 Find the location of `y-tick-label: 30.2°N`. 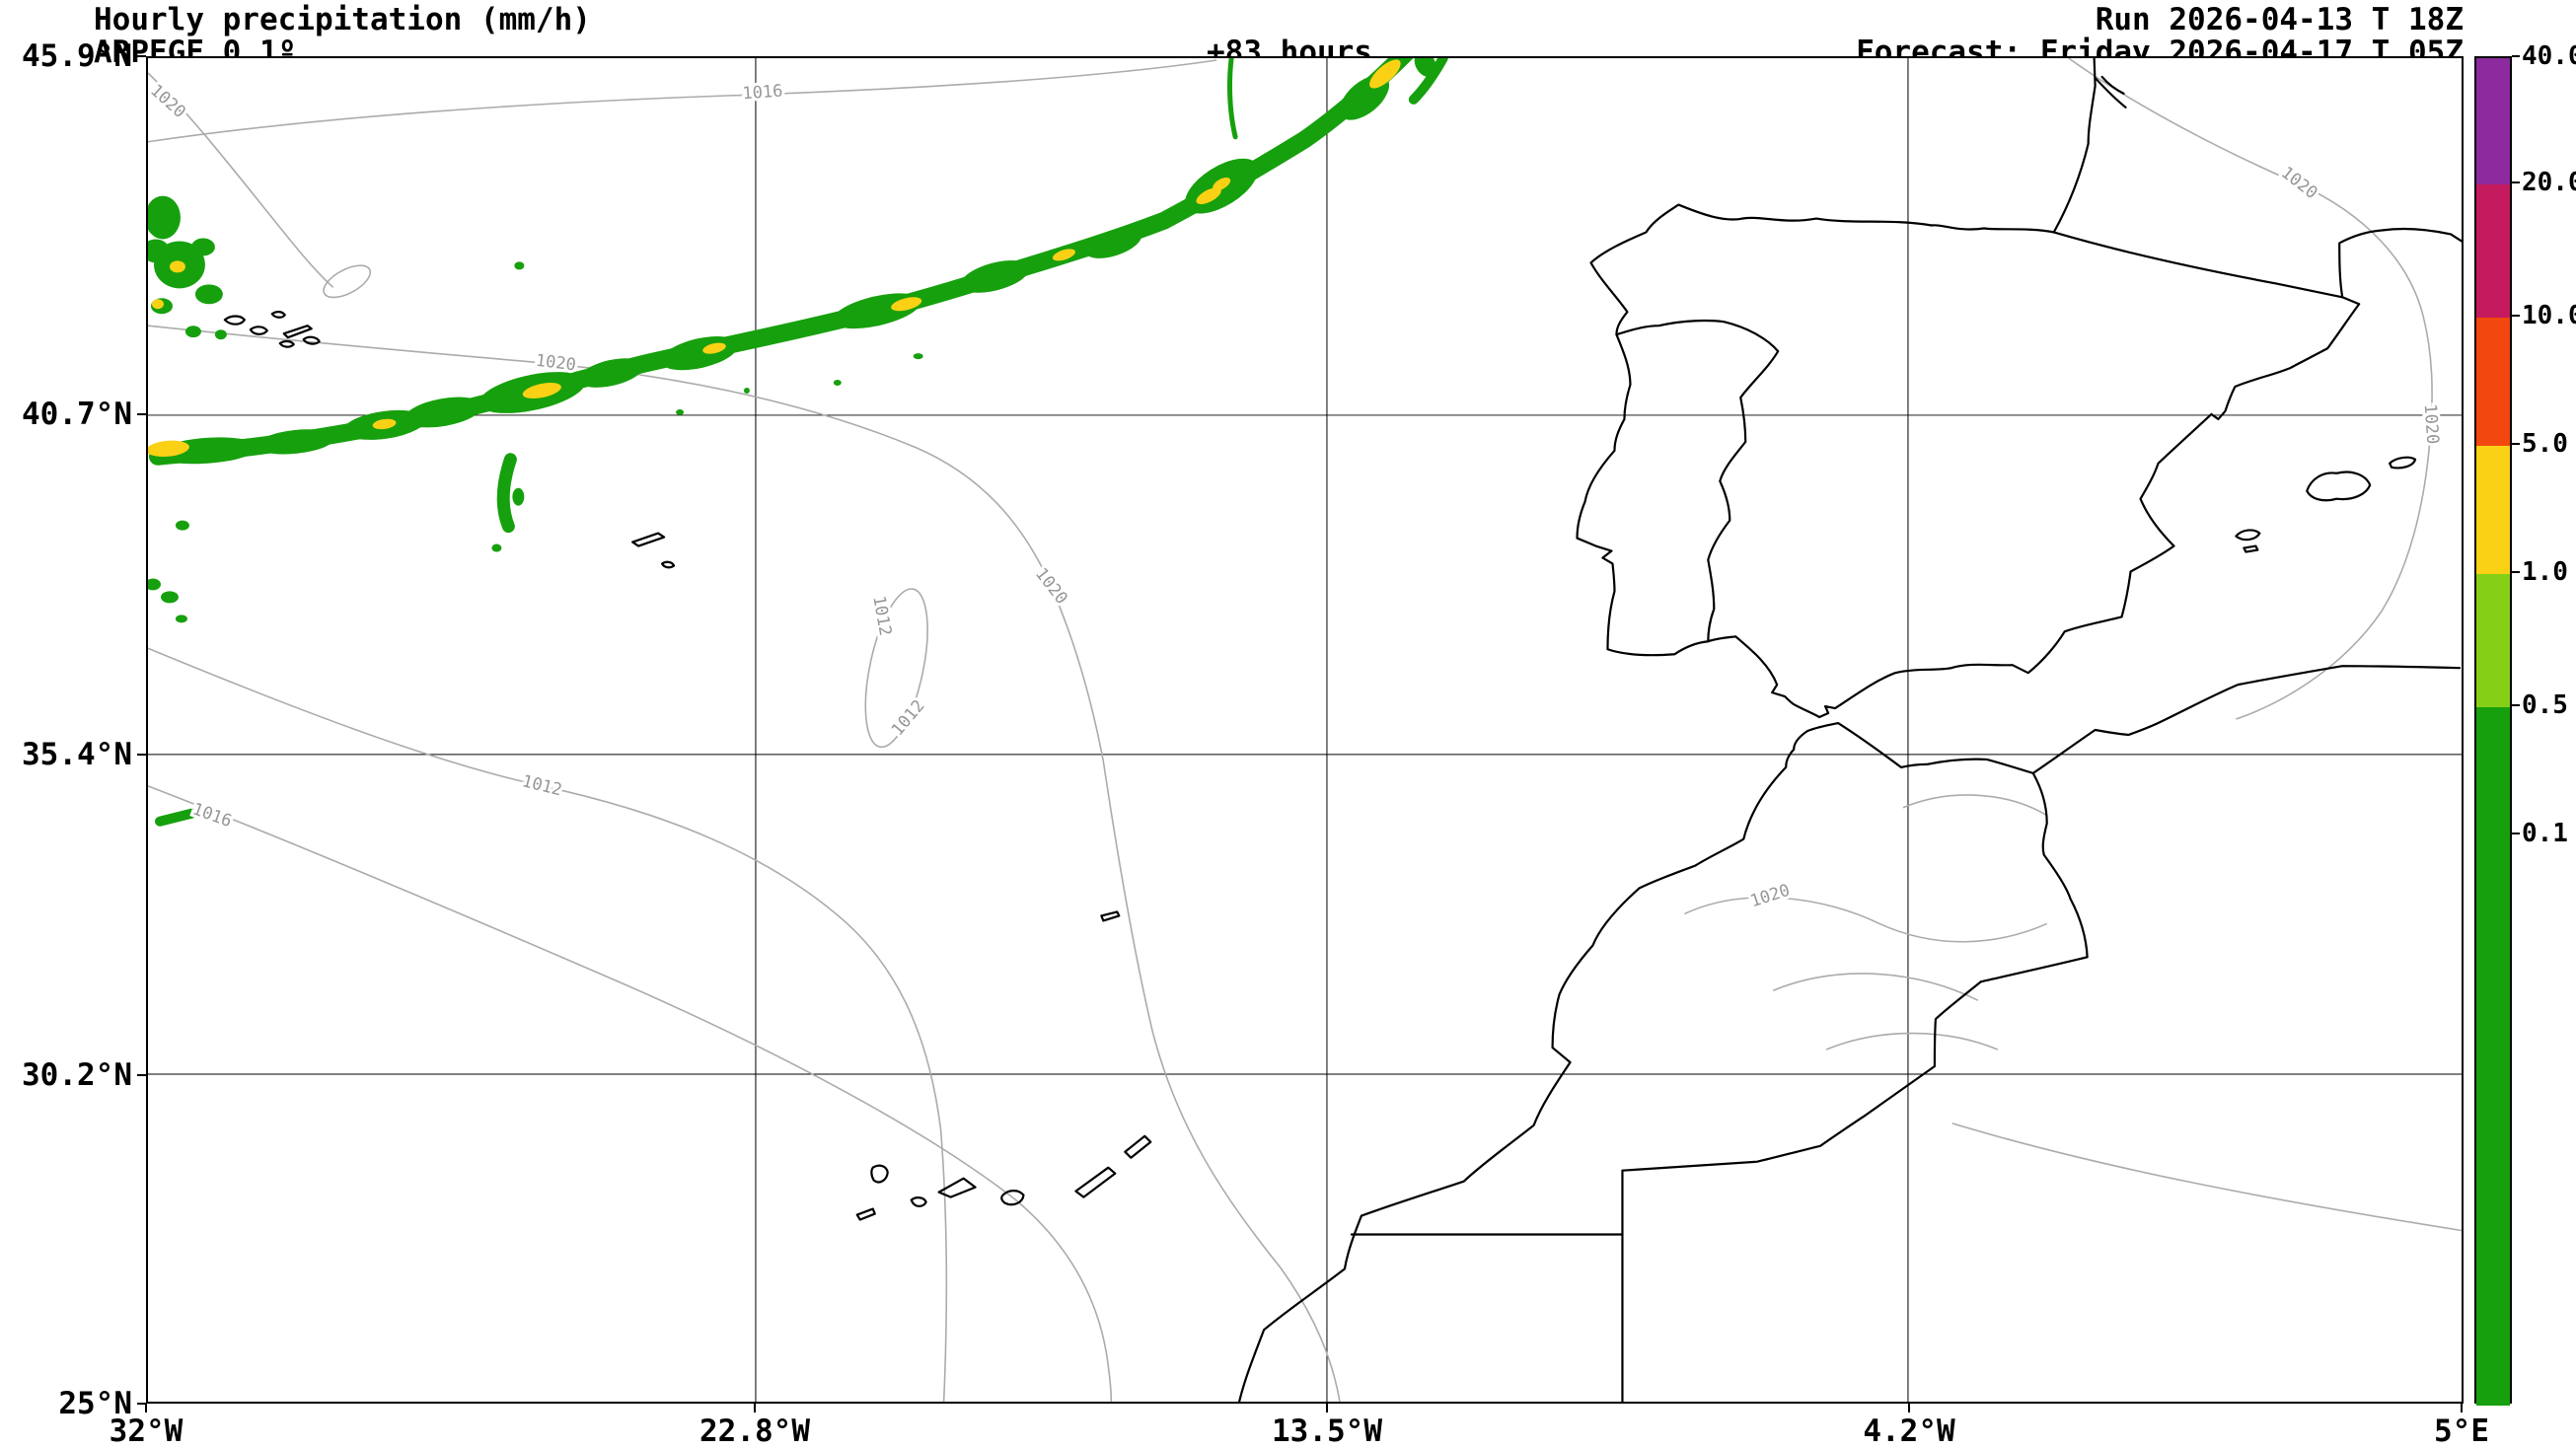

y-tick-label: 30.2°N is located at coordinates (77, 1075).